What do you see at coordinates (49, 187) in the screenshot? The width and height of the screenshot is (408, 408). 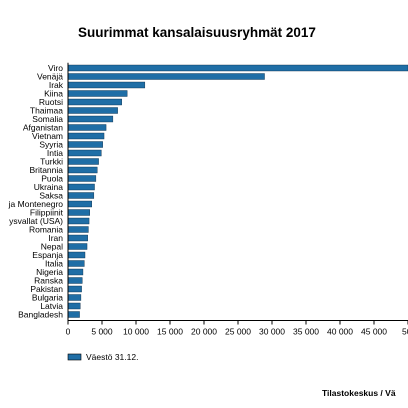 I see `category-label: Ukraina` at bounding box center [49, 187].